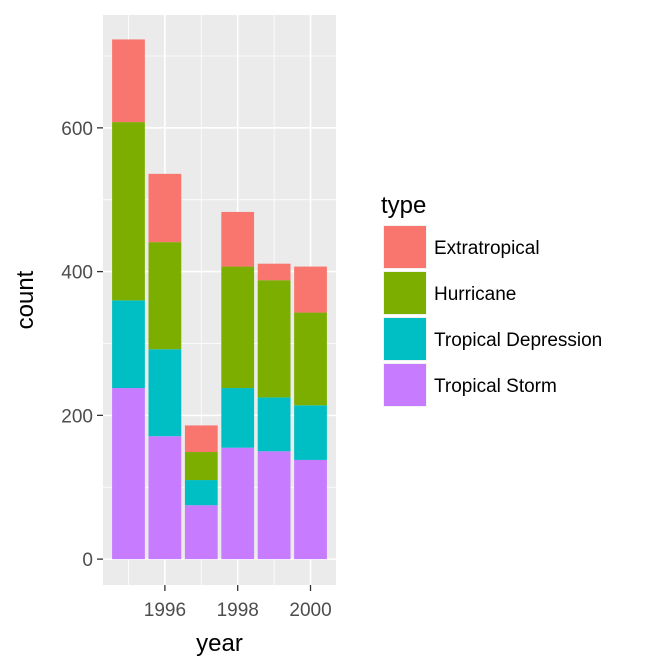 Image resolution: width=672 pixels, height=672 pixels. Describe the element at coordinates (274, 505) in the screenshot. I see `bar-segment-tropical-storm-1999` at that location.